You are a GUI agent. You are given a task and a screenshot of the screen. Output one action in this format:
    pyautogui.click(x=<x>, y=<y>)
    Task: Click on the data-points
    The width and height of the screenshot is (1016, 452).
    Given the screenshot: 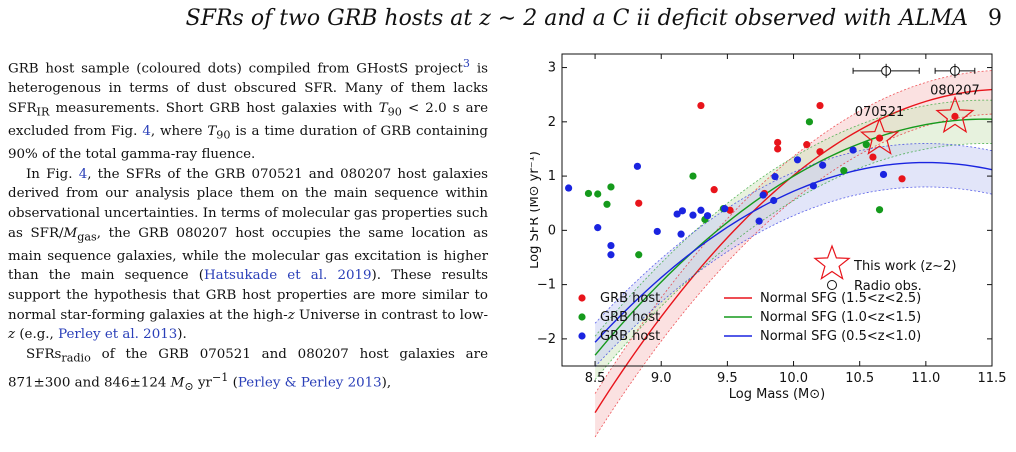 What is the action you would take?
    pyautogui.click(x=762, y=180)
    